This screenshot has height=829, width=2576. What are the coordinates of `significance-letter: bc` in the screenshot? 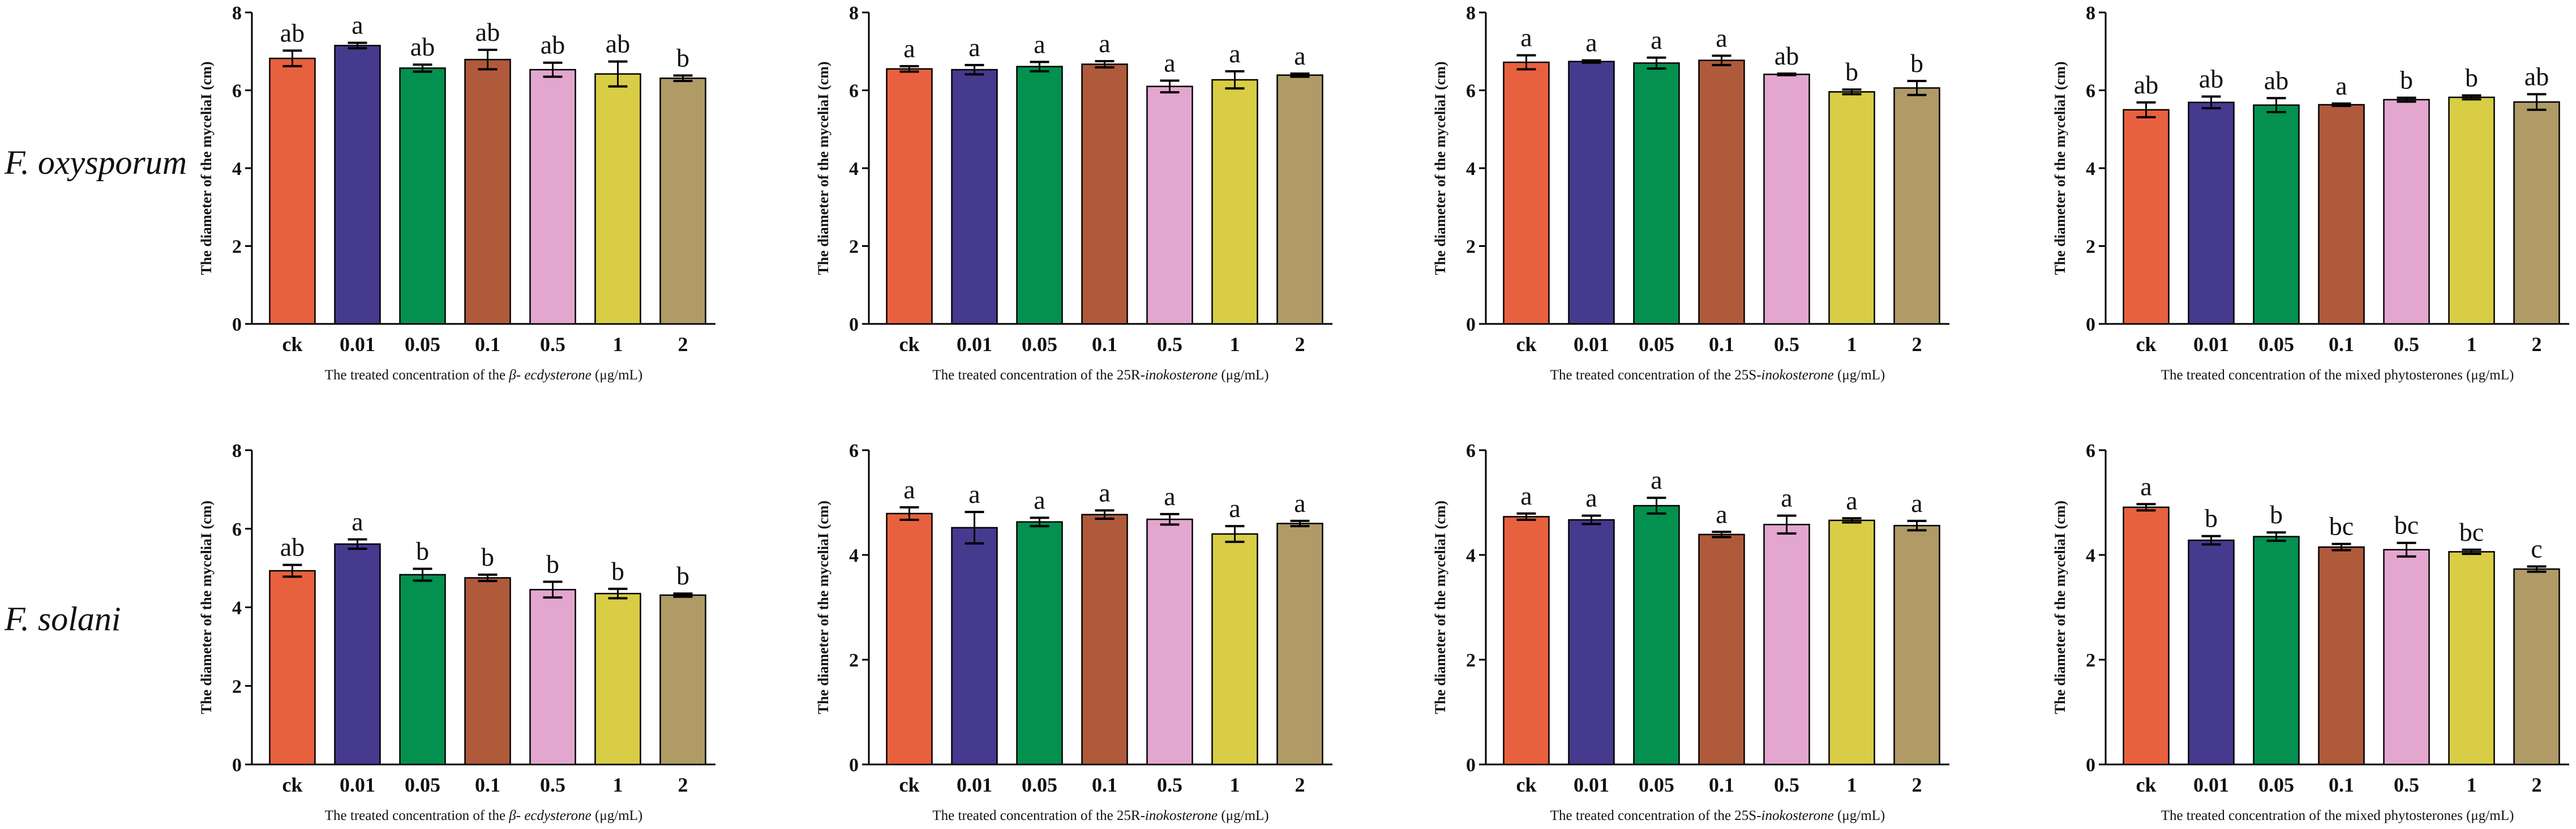 It's located at (2471, 532).